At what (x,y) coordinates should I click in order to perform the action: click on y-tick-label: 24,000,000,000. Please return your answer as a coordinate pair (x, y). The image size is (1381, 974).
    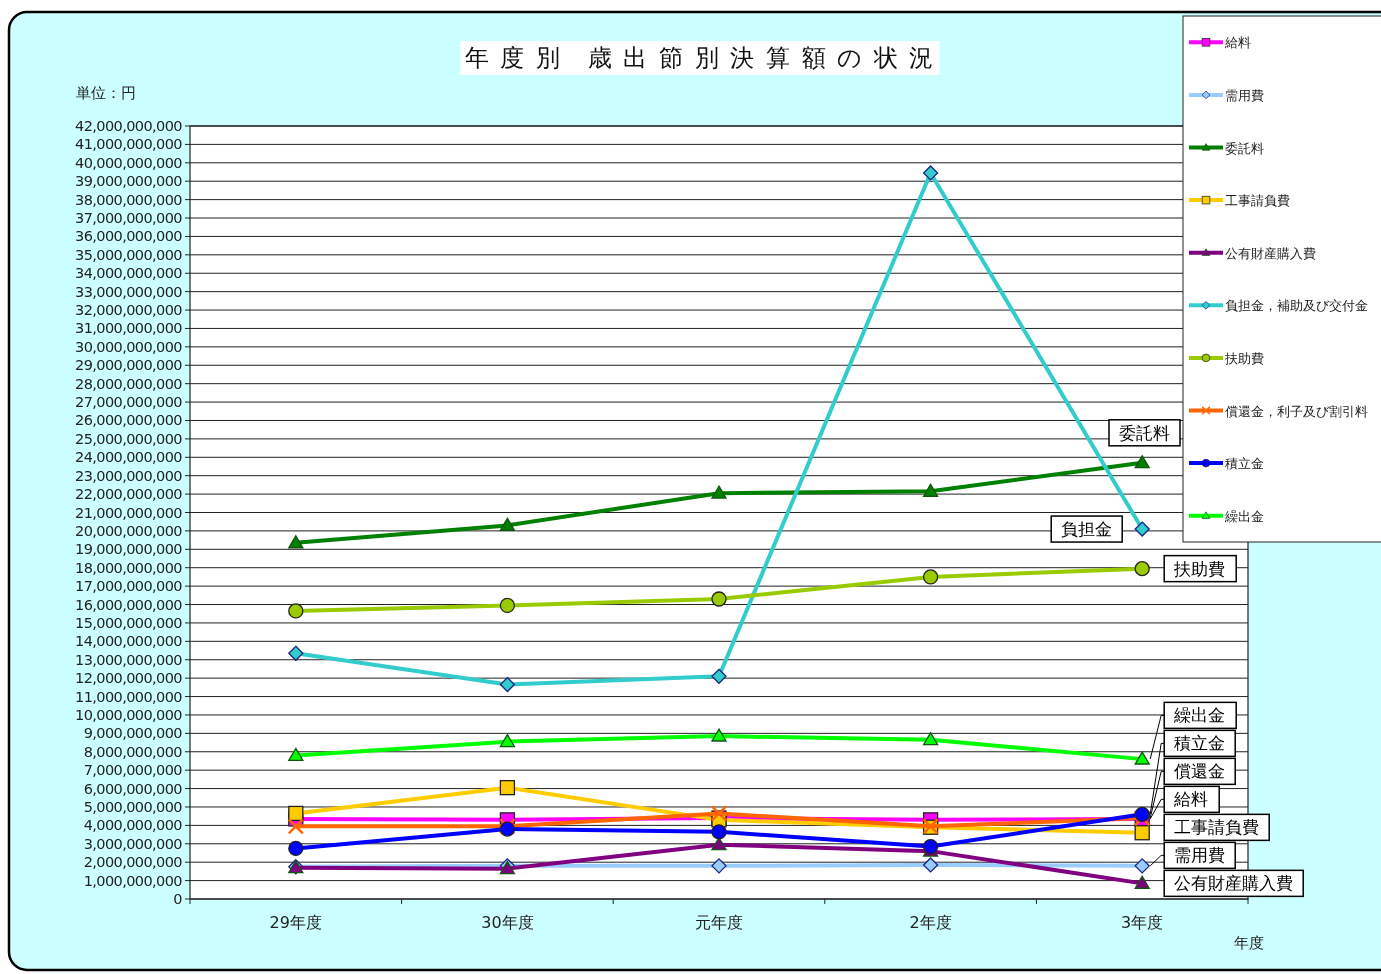
    Looking at the image, I should click on (129, 457).